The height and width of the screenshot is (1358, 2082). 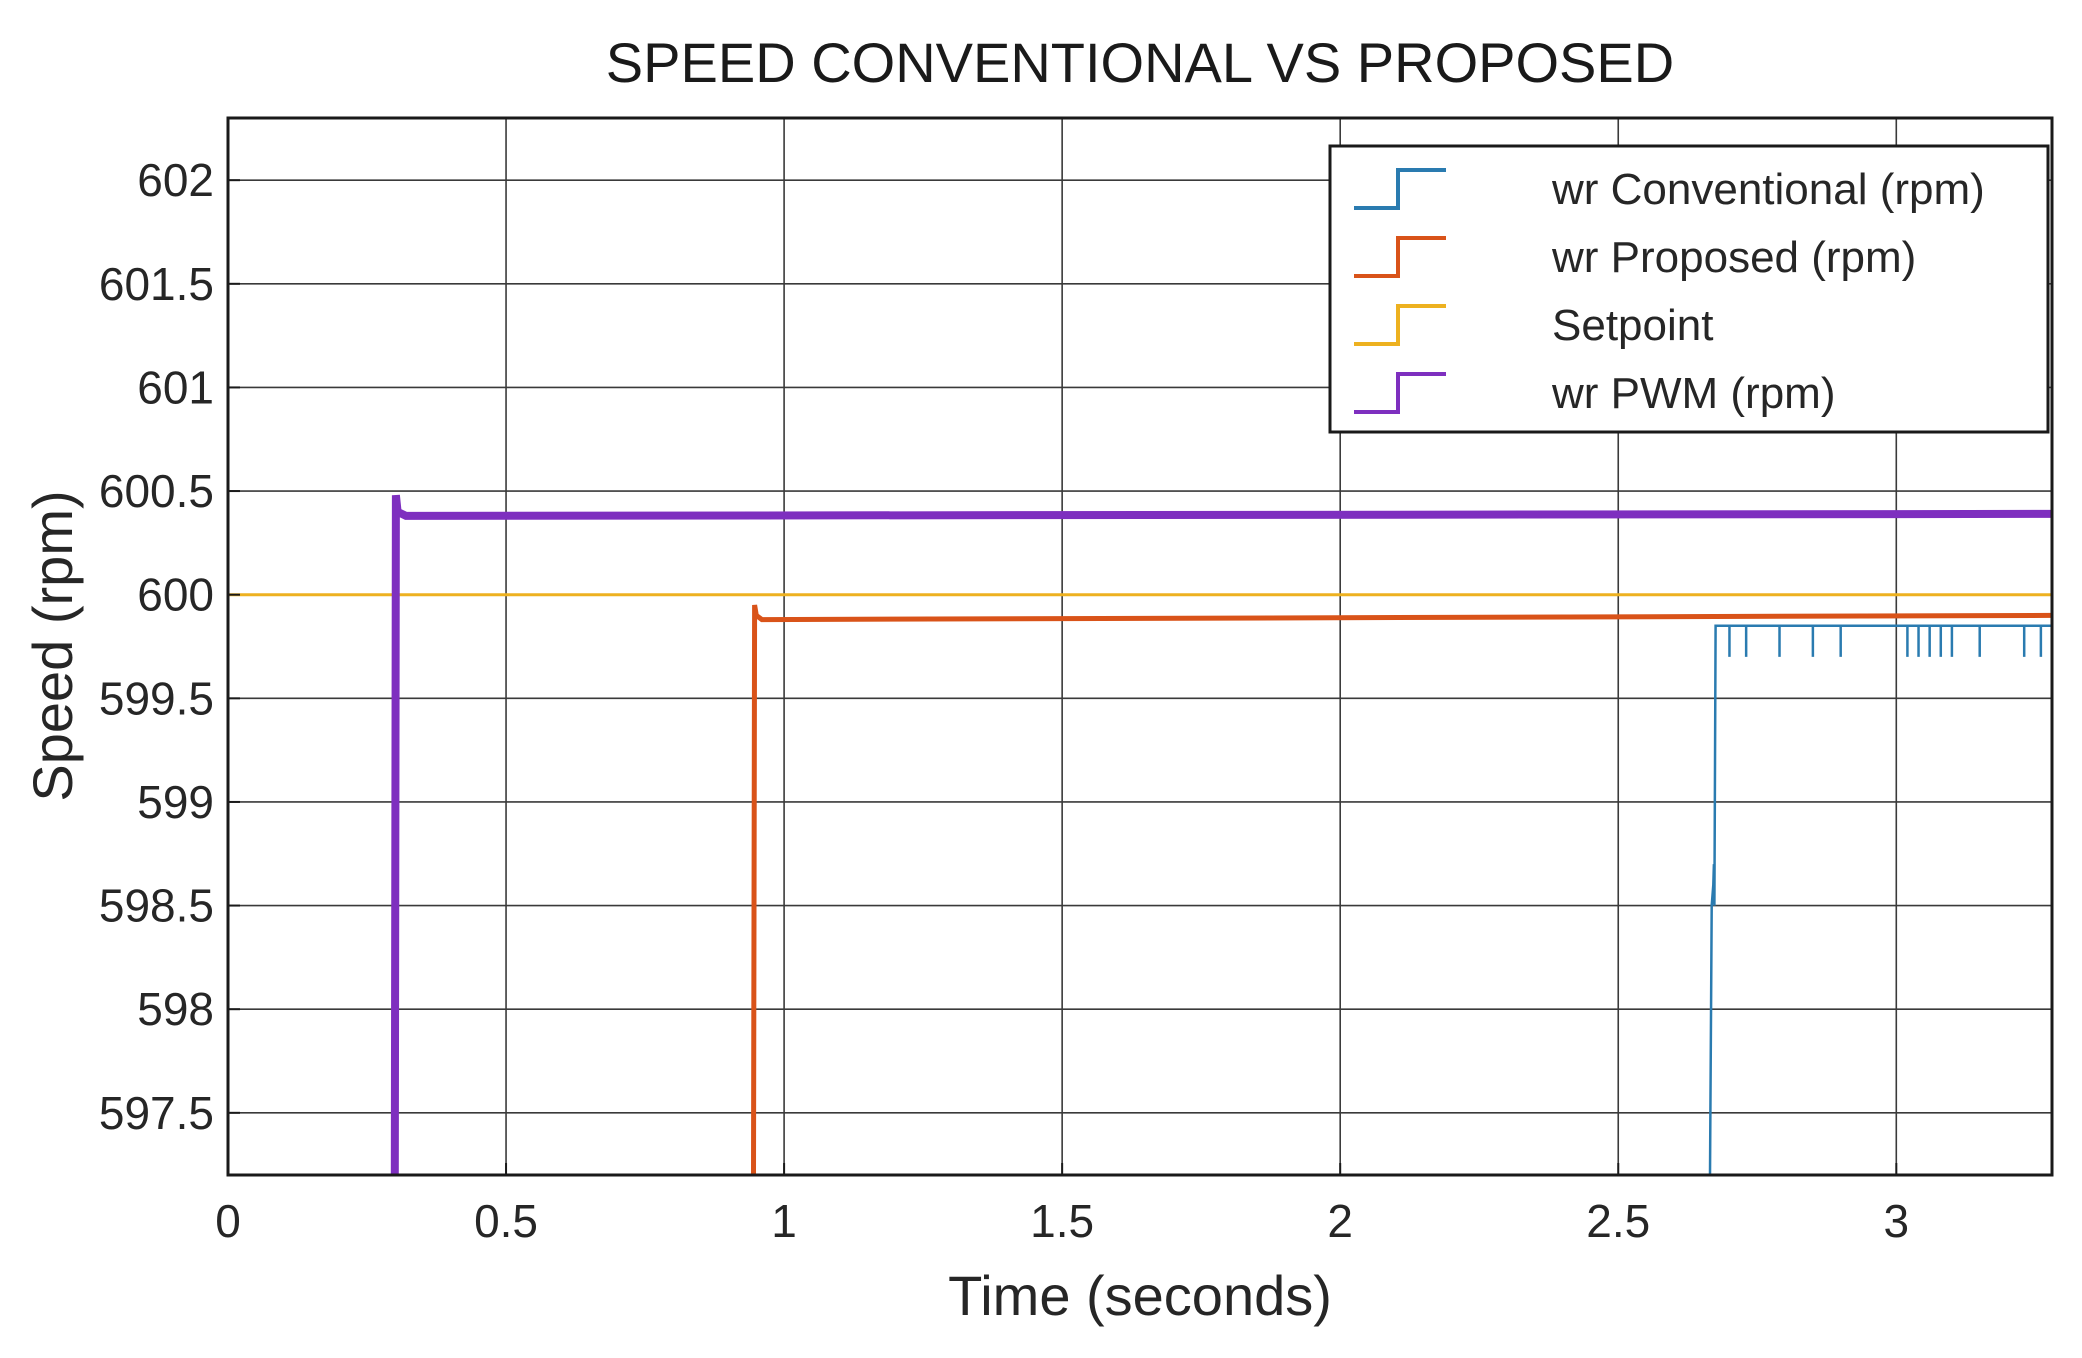 What do you see at coordinates (228, 1221) in the screenshot?
I see `x-tick-label: 0` at bounding box center [228, 1221].